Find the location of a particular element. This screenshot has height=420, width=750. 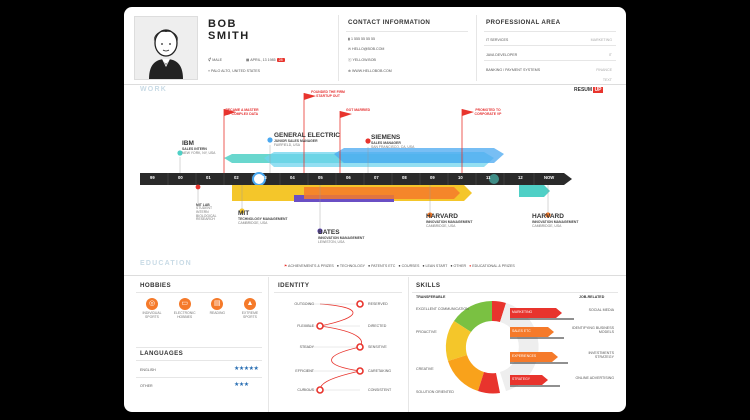

person-icon is located at coordinates (166, 54).